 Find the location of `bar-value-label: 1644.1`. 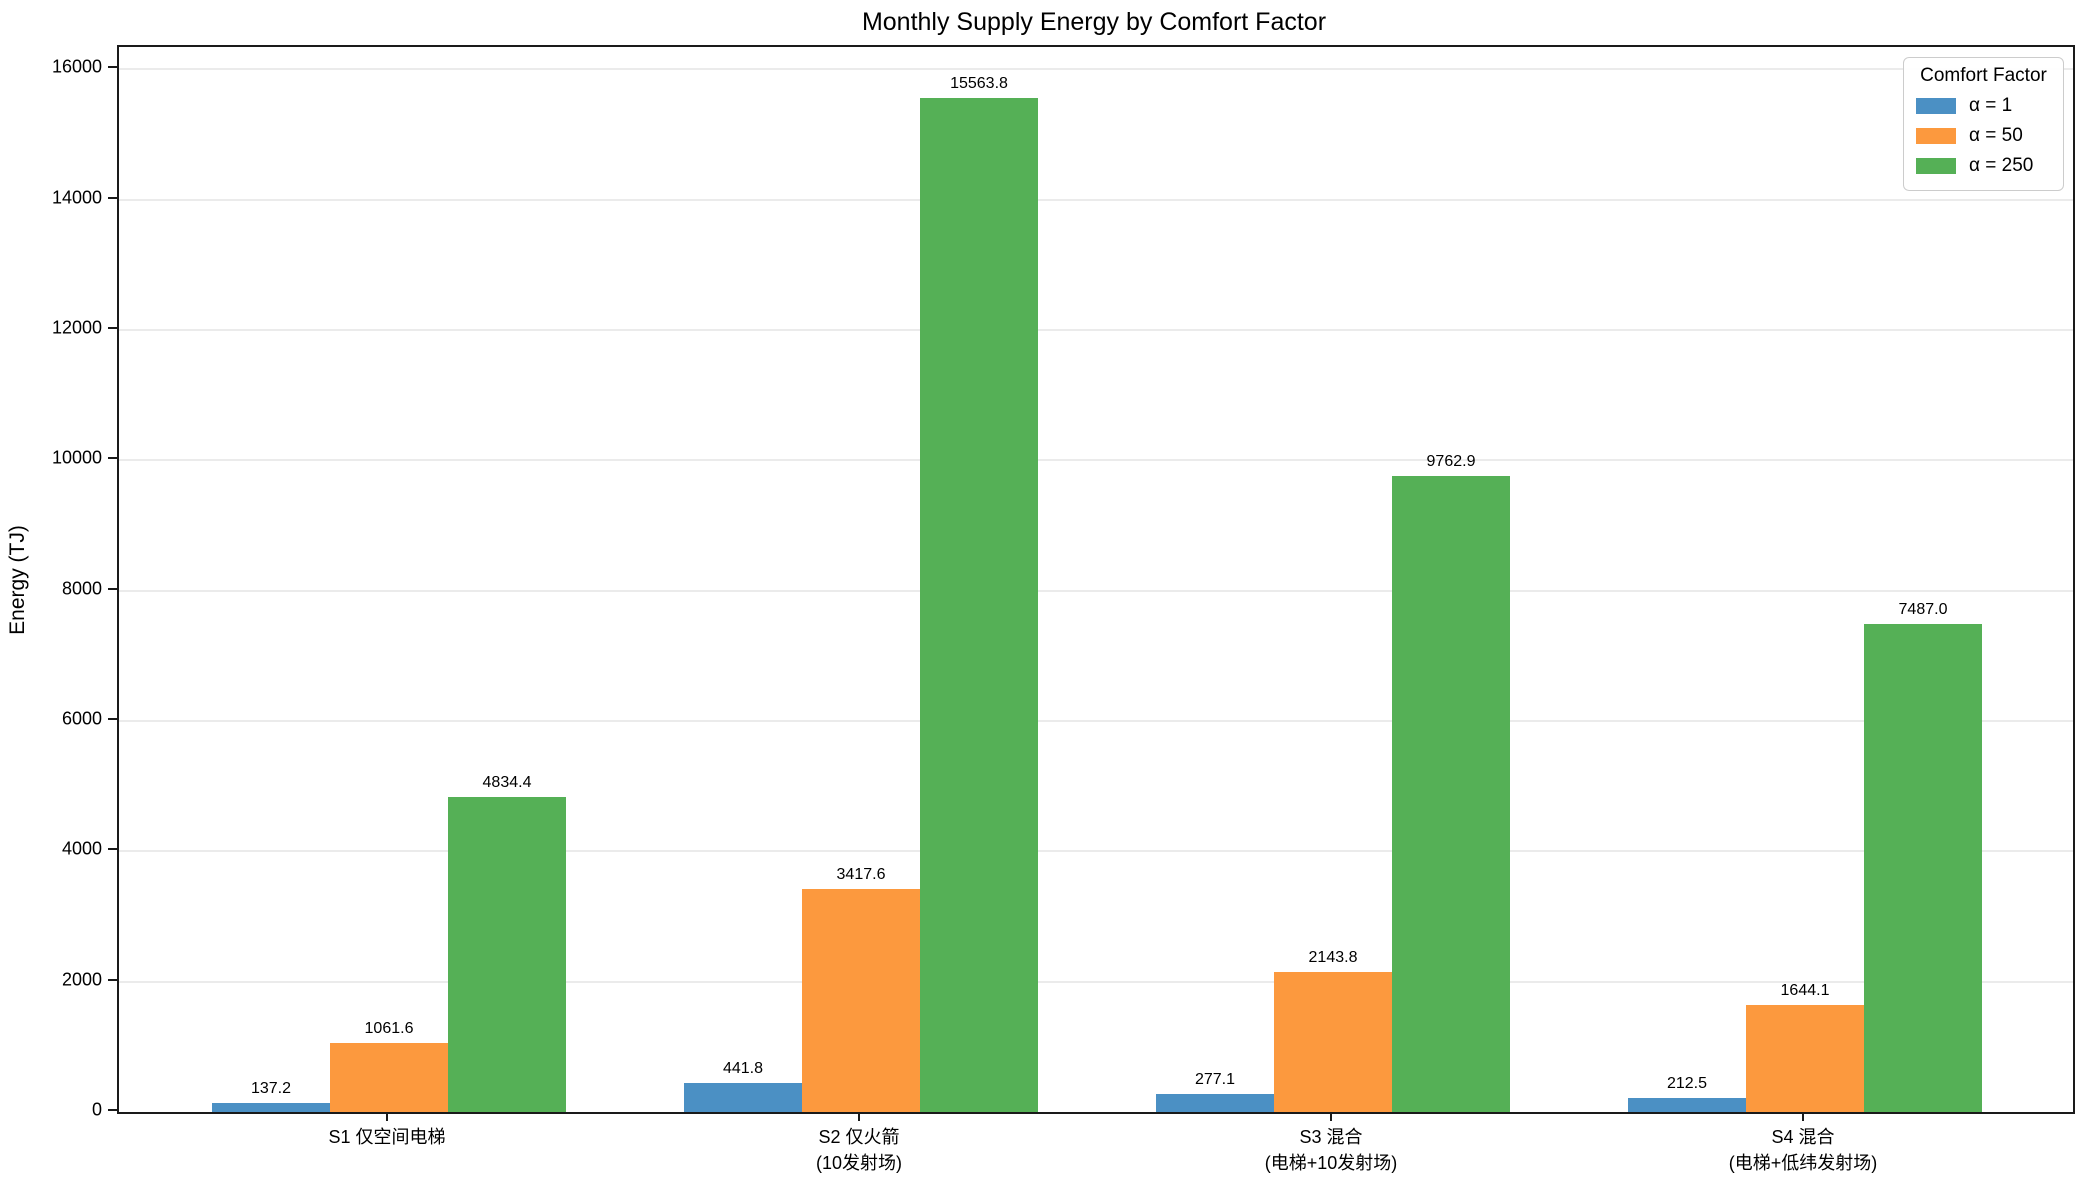

bar-value-label: 1644.1 is located at coordinates (1805, 990).